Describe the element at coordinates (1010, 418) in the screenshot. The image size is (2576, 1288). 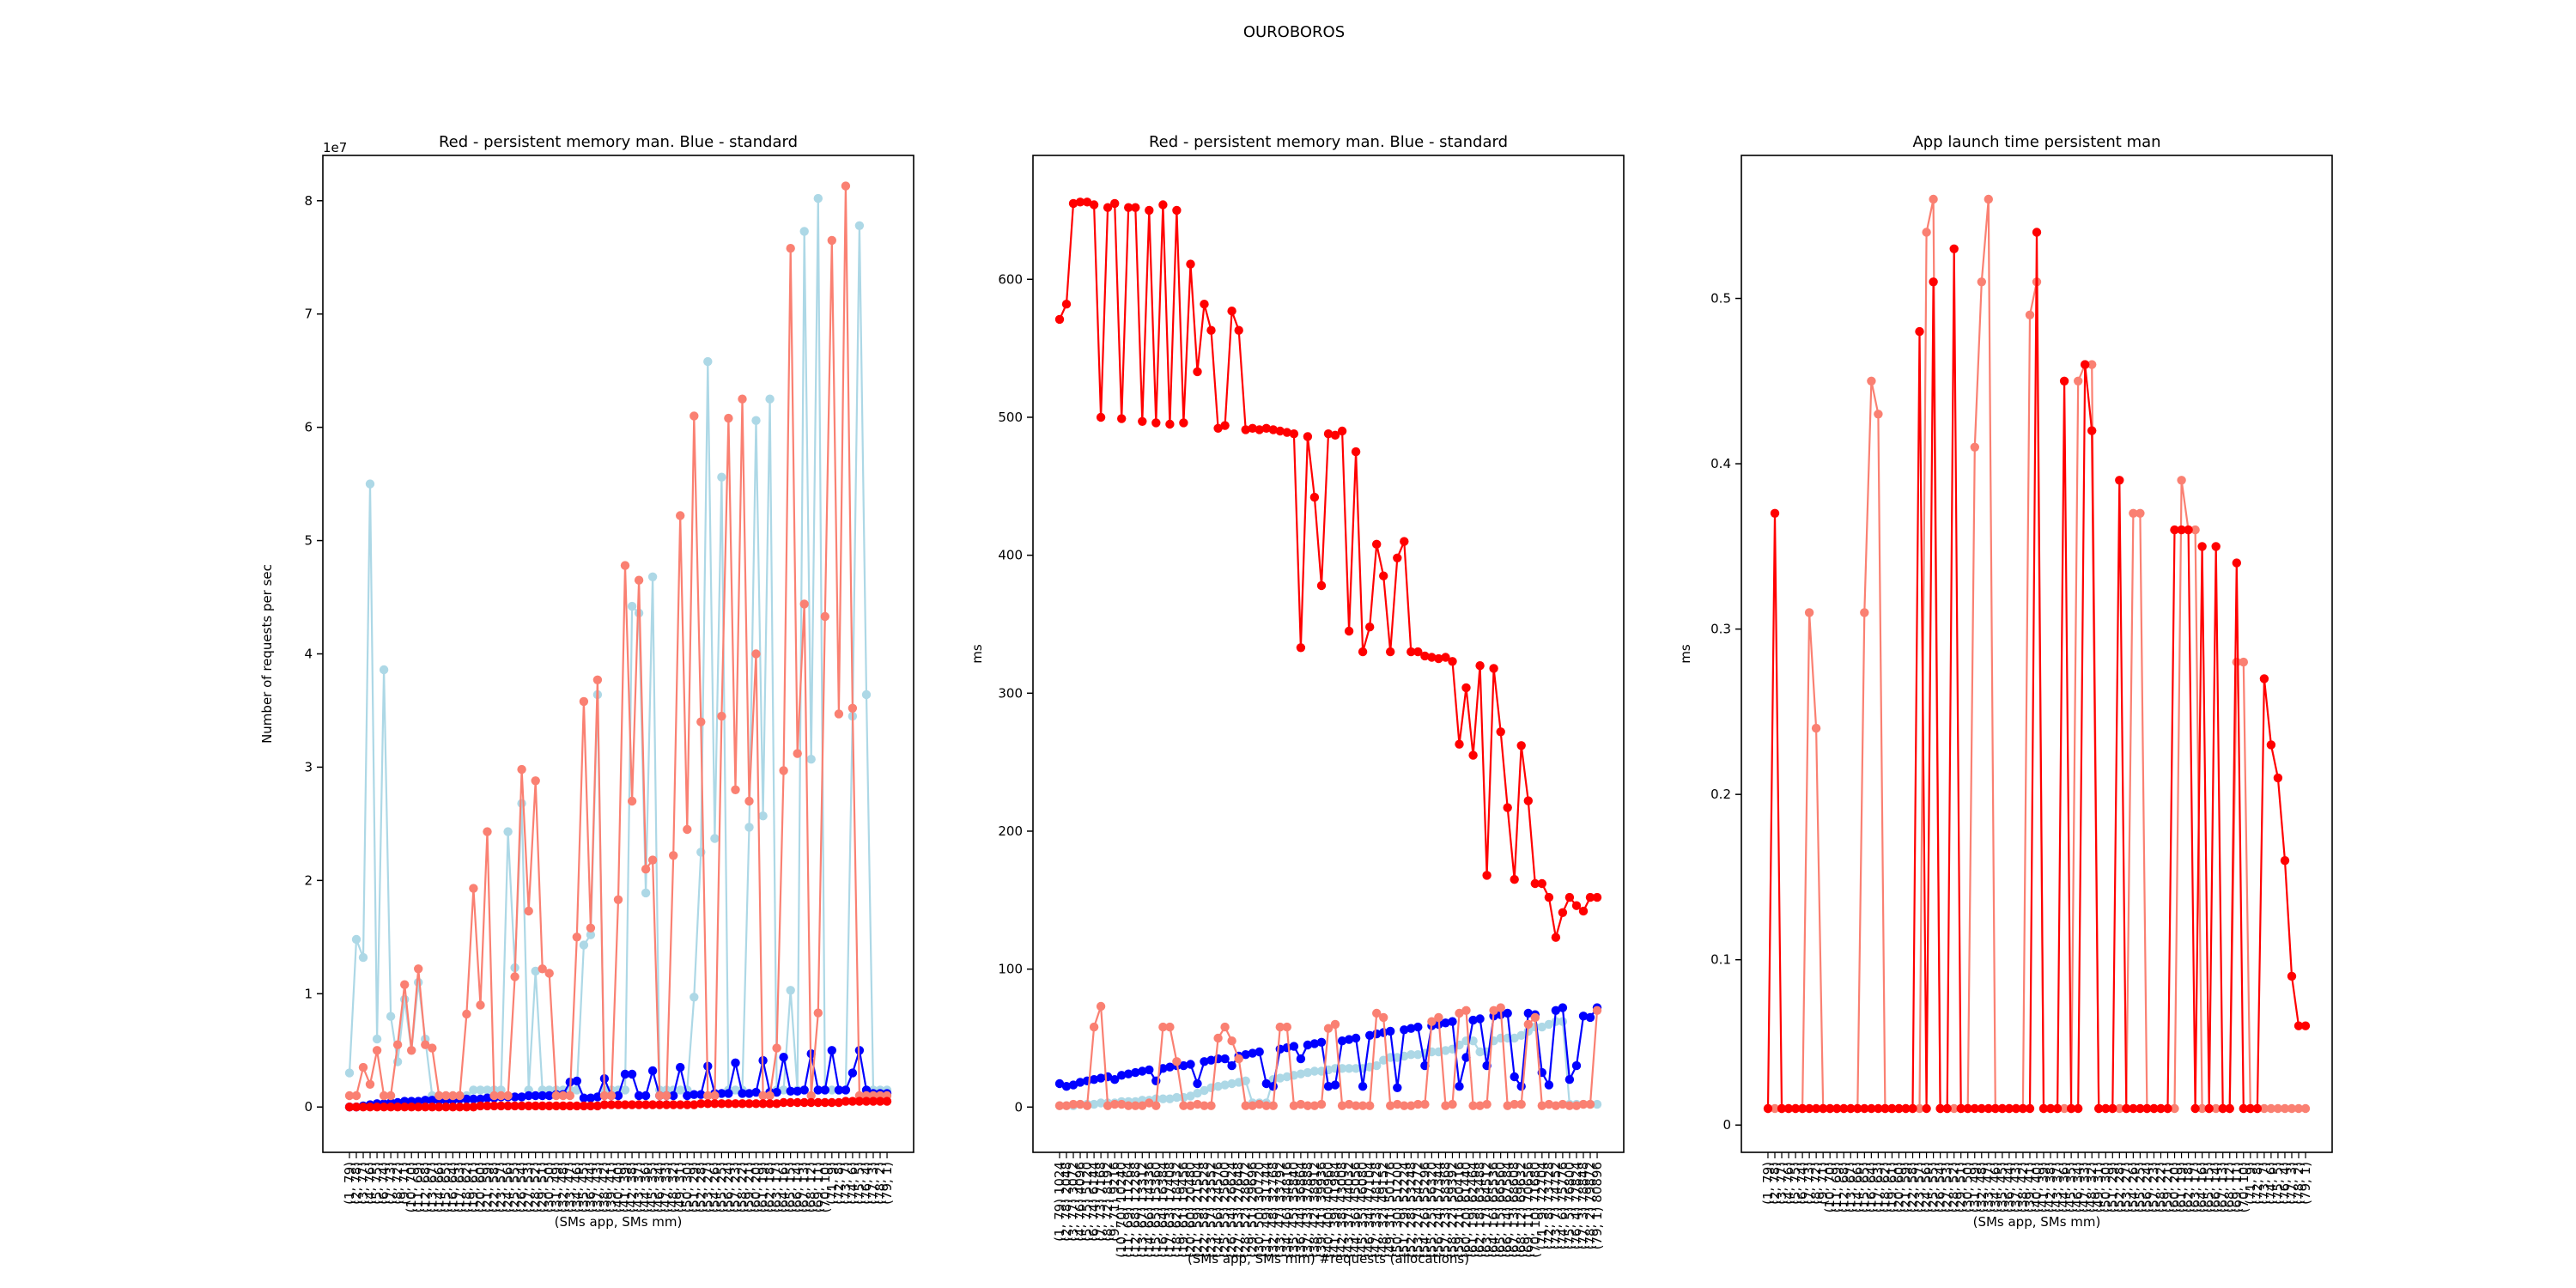
I see `y-tick-label: 500` at that location.